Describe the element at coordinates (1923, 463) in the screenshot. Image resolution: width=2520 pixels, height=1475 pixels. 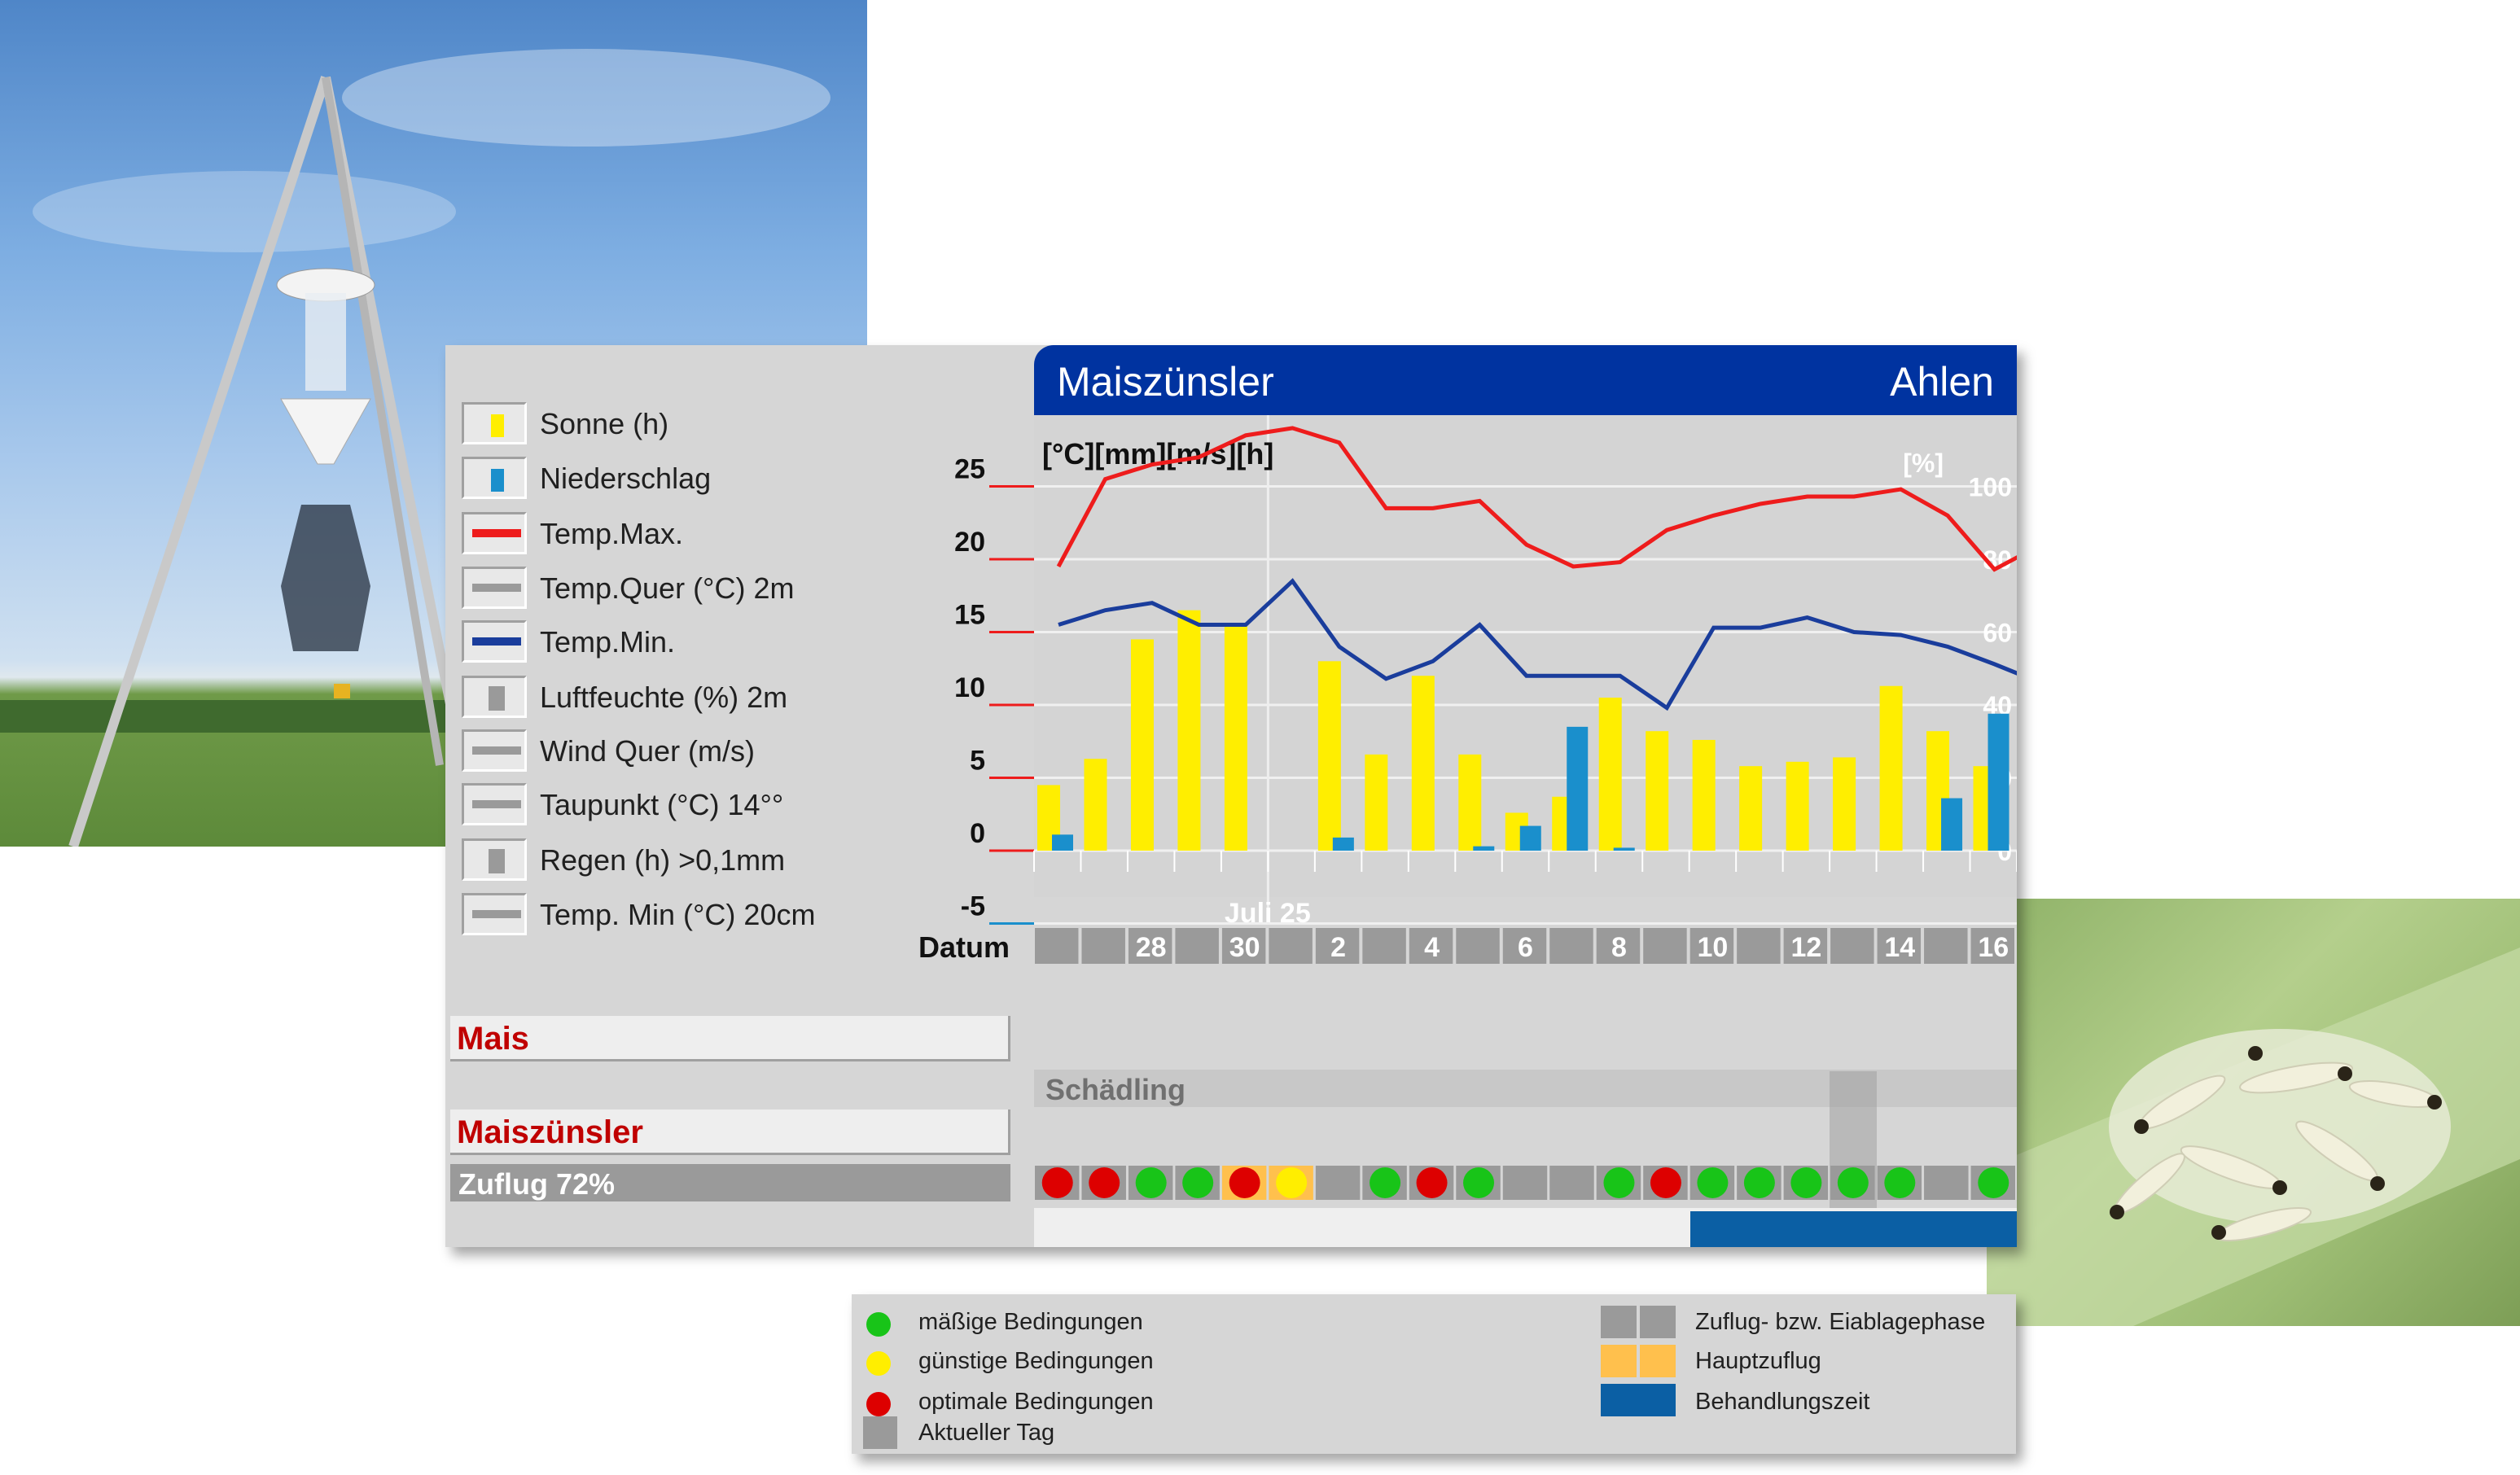
I see `right-axis-label: [%]` at that location.